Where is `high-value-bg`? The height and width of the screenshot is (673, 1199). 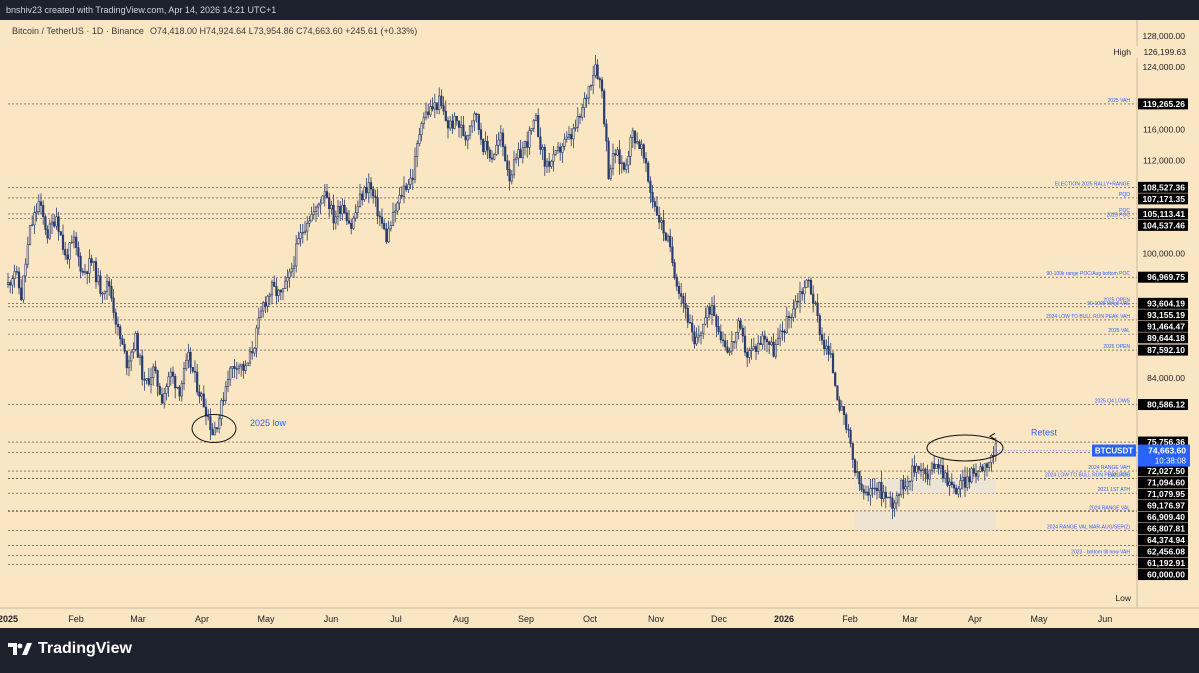 high-value-bg is located at coordinates (1163, 52).